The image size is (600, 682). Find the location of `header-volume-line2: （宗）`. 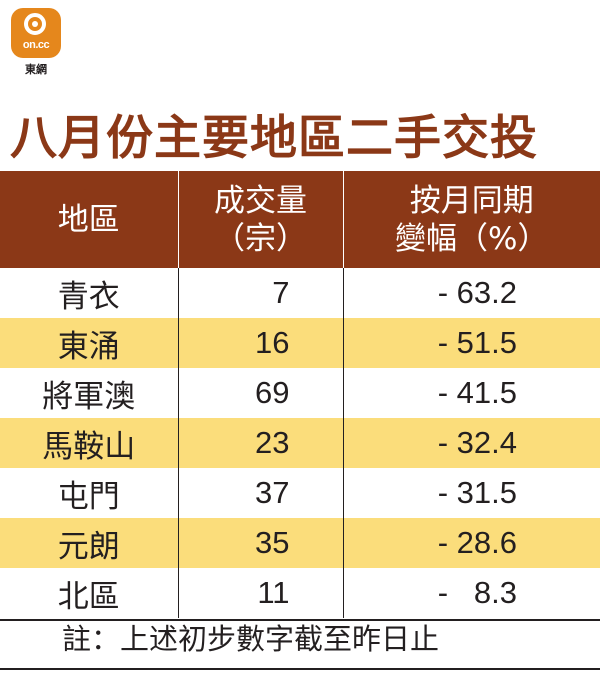

header-volume-line2: （宗） is located at coordinates (260, 238).